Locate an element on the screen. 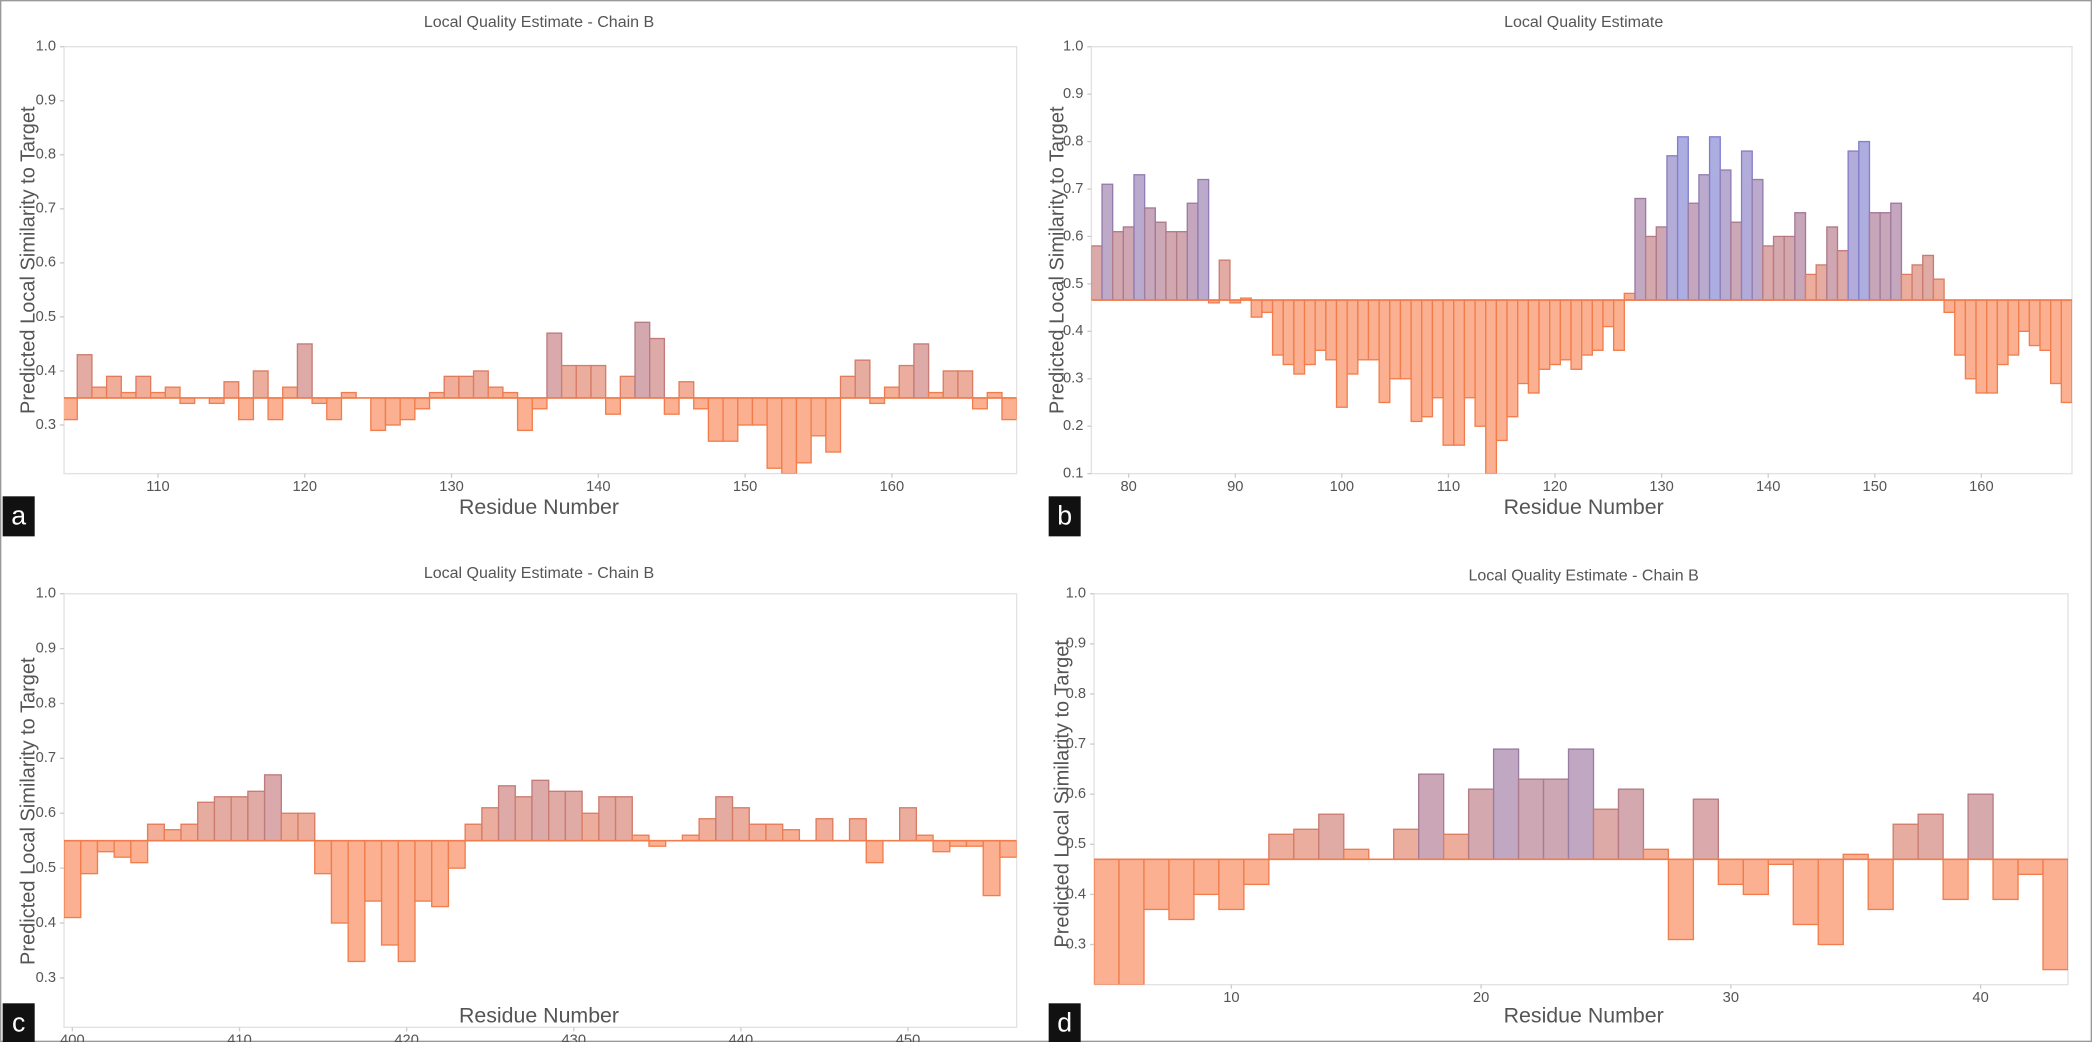  y-tick-label: 1.0 is located at coordinates (46, 594).